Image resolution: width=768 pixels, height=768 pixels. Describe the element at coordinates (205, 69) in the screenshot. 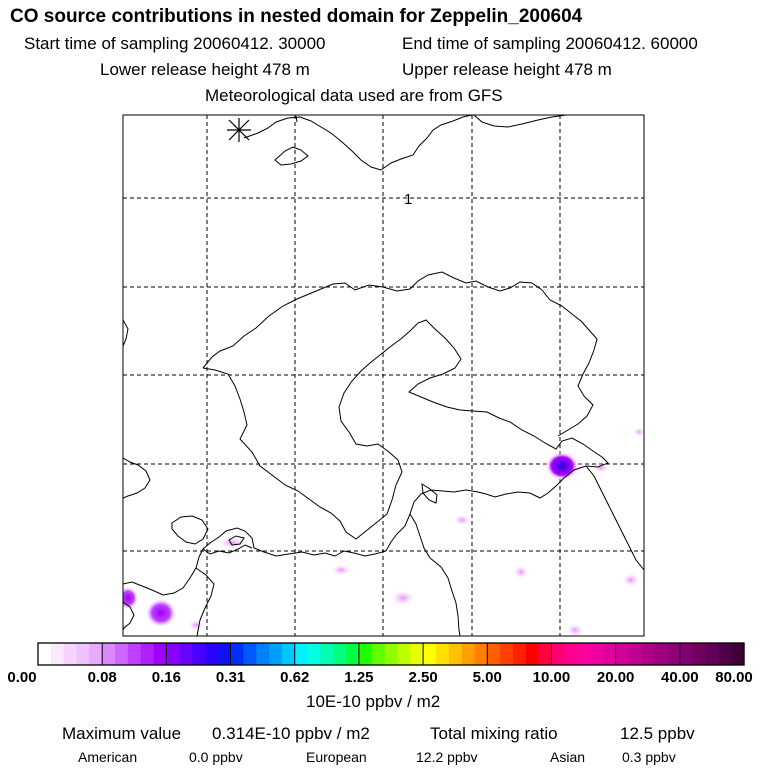

I see `lower-release-label: Lower release height 478 m` at that location.